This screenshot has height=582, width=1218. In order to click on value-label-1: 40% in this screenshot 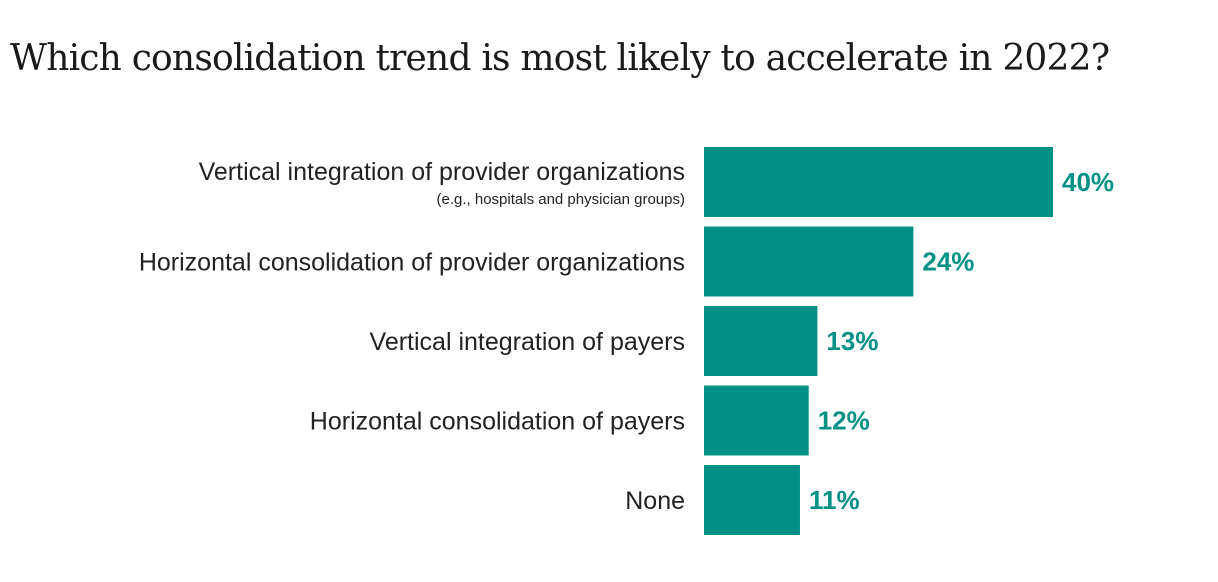, I will do `click(1088, 182)`.